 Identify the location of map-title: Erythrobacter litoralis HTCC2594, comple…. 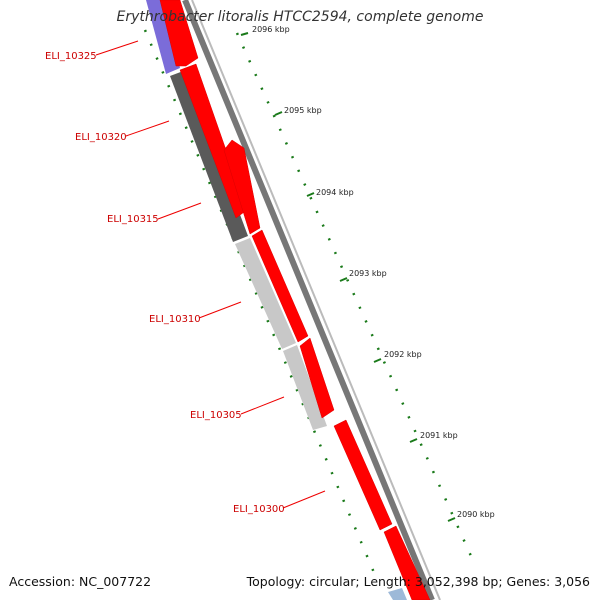
(300, 17).